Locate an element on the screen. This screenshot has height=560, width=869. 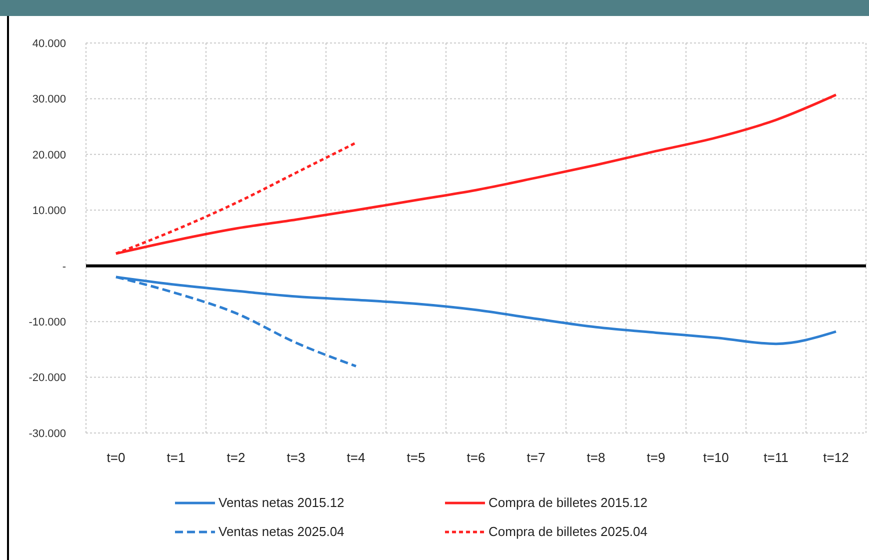
legend-label: Ventas netas 2015.12 is located at coordinates (281, 502).